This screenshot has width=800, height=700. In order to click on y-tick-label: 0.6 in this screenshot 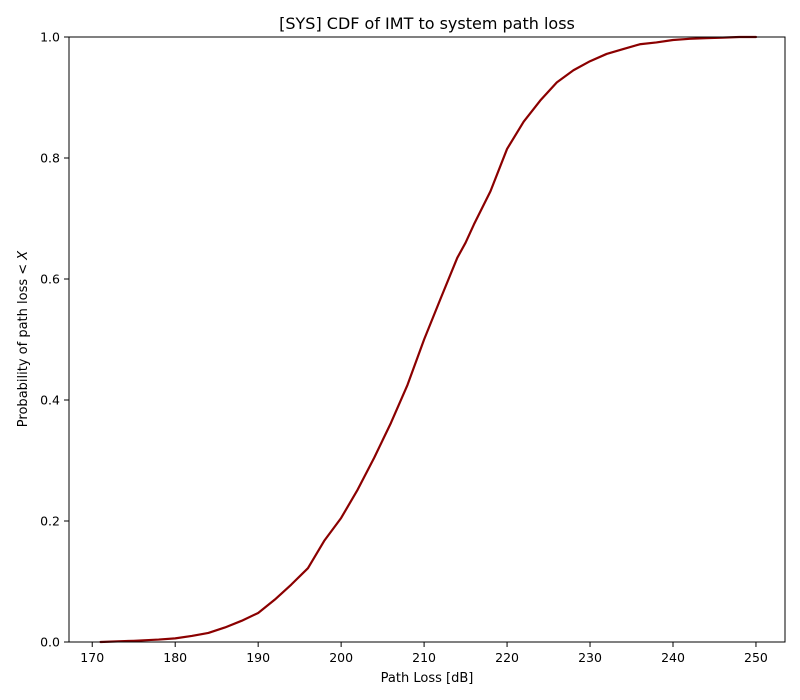, I will do `click(50, 279)`.